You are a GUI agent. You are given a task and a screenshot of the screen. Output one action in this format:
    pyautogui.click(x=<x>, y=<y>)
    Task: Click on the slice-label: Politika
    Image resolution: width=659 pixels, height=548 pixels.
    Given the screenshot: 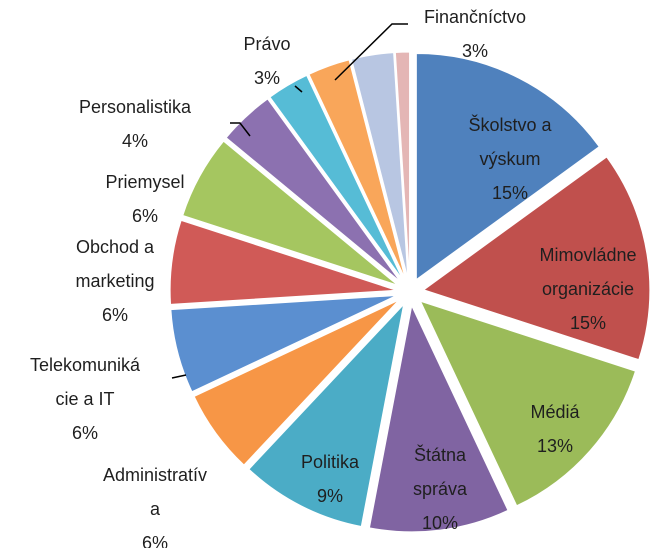 What is the action you would take?
    pyautogui.click(x=330, y=462)
    